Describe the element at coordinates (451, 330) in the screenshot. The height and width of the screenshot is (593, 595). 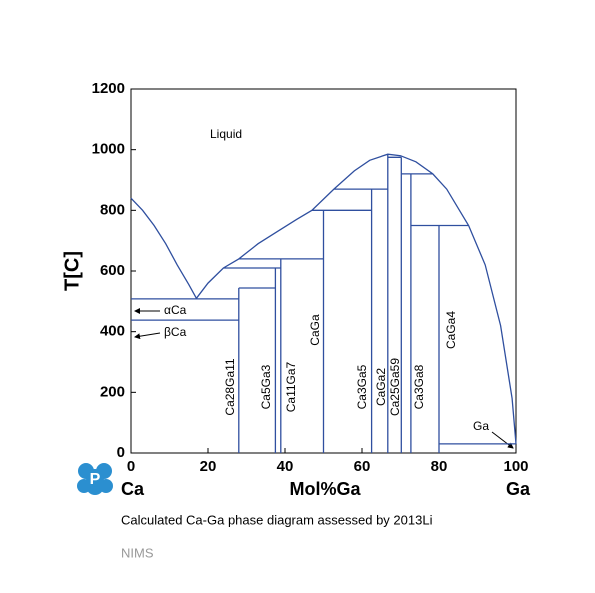
I see `phase-label: CaGa4` at that location.